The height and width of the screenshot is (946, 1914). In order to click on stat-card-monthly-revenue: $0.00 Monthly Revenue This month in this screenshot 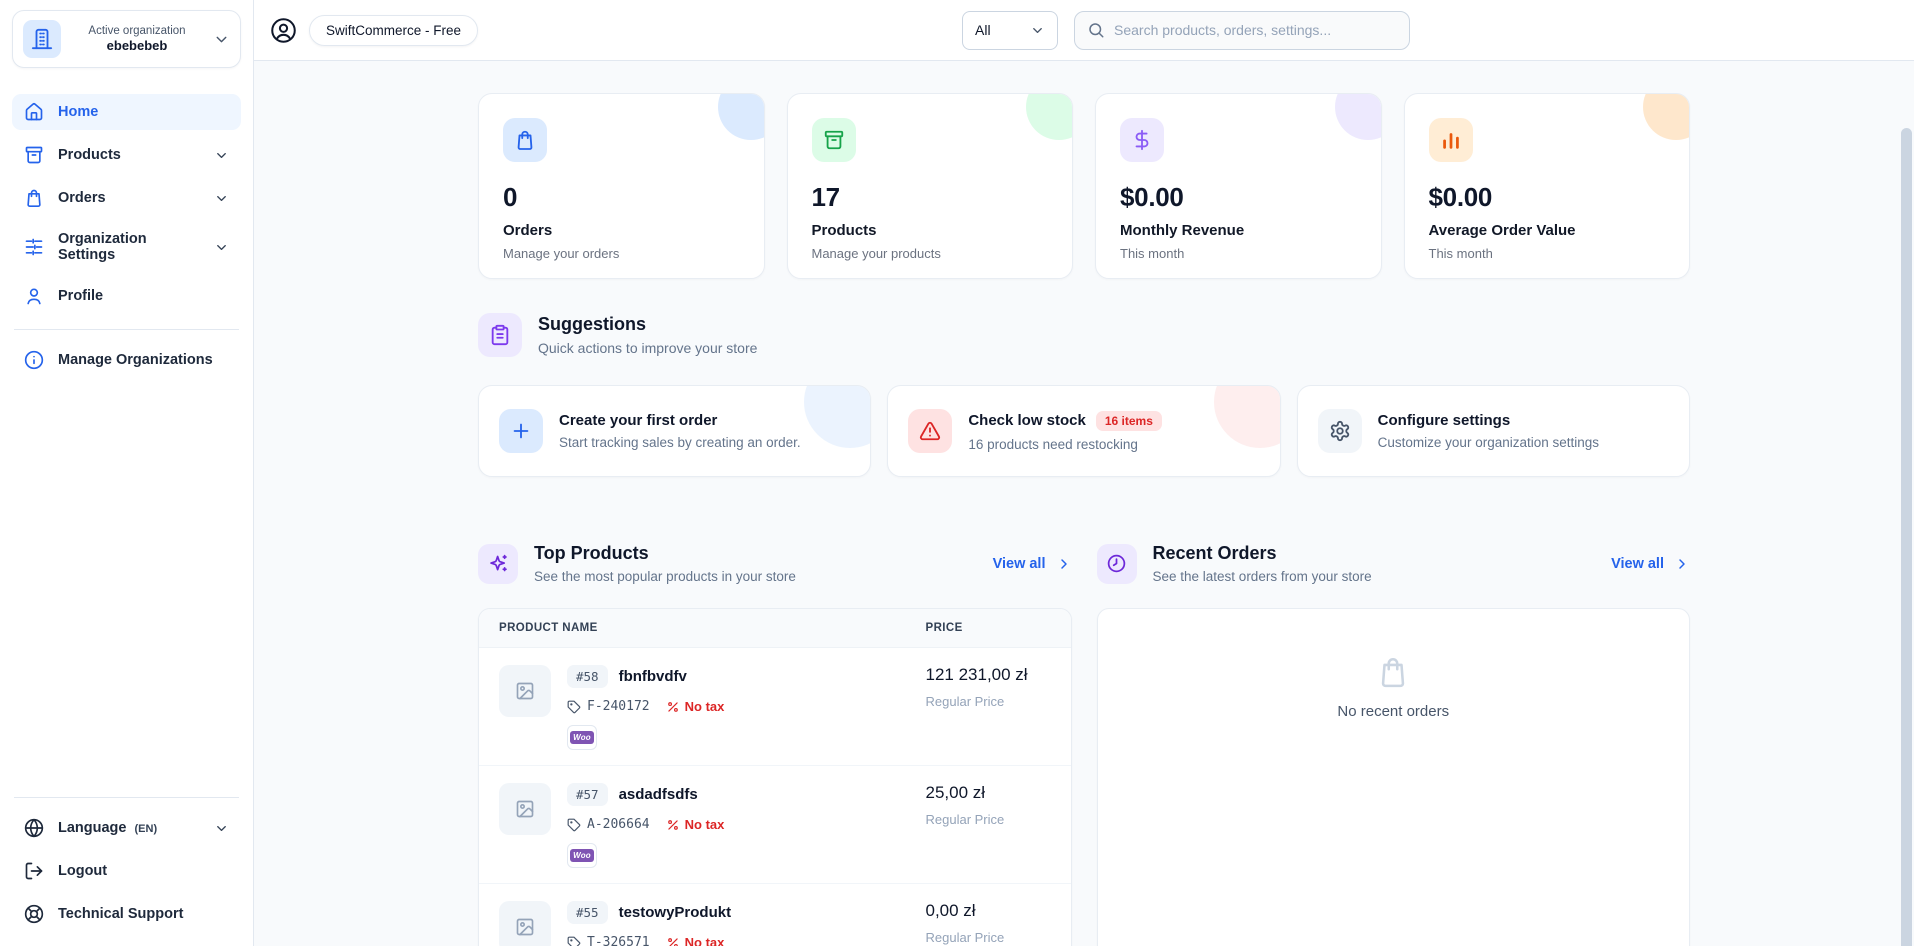, I will do `click(1238, 186)`.